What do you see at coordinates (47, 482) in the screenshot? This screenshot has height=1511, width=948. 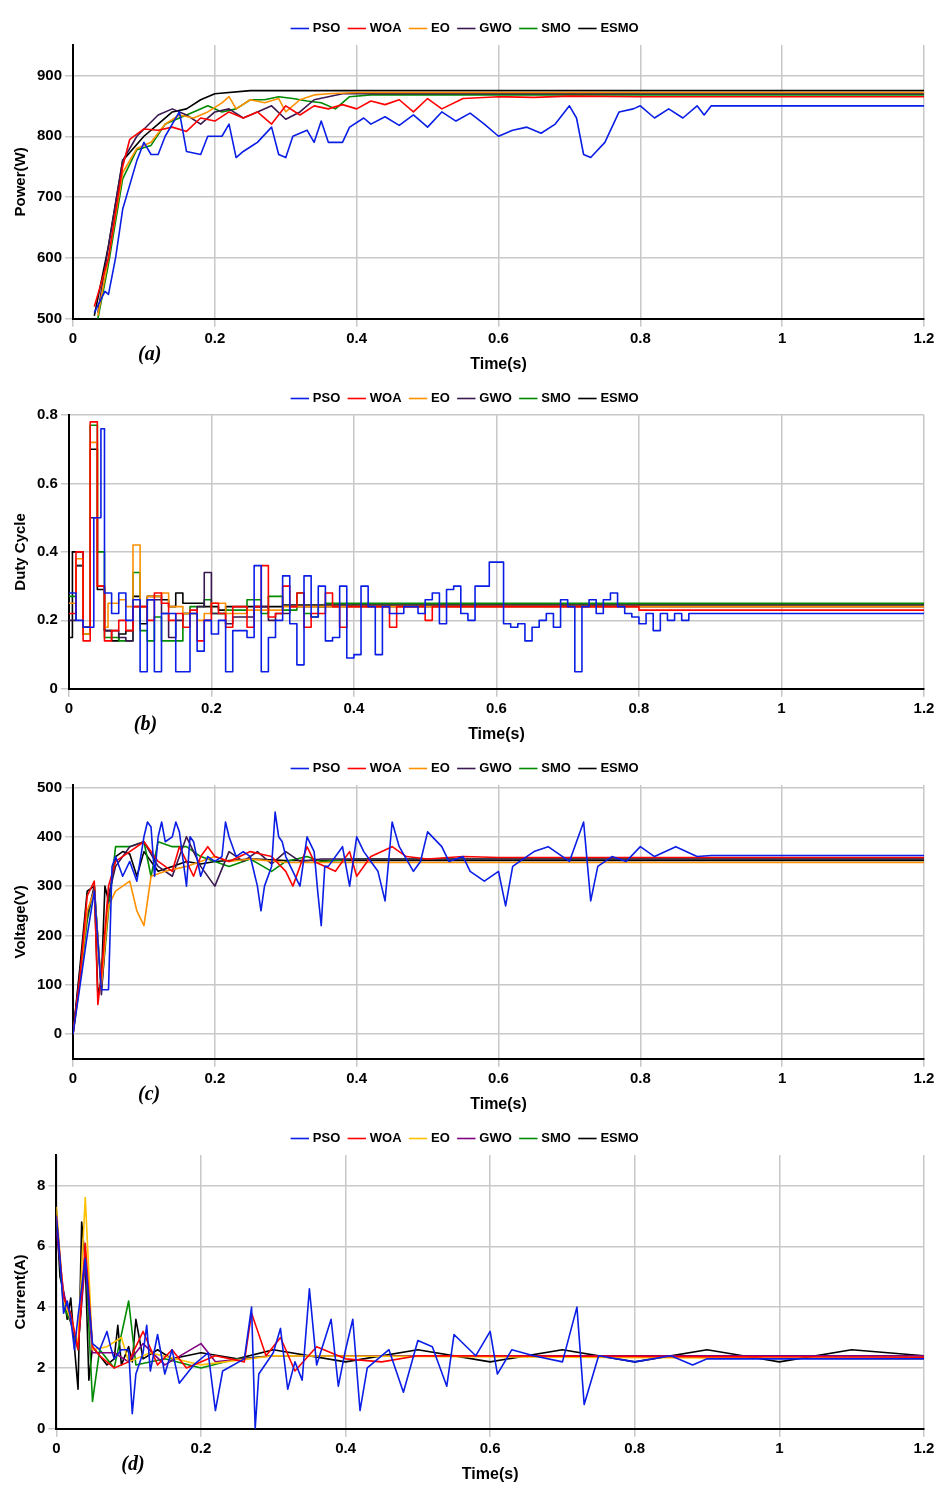 I see `y-tick-label: 0.6` at bounding box center [47, 482].